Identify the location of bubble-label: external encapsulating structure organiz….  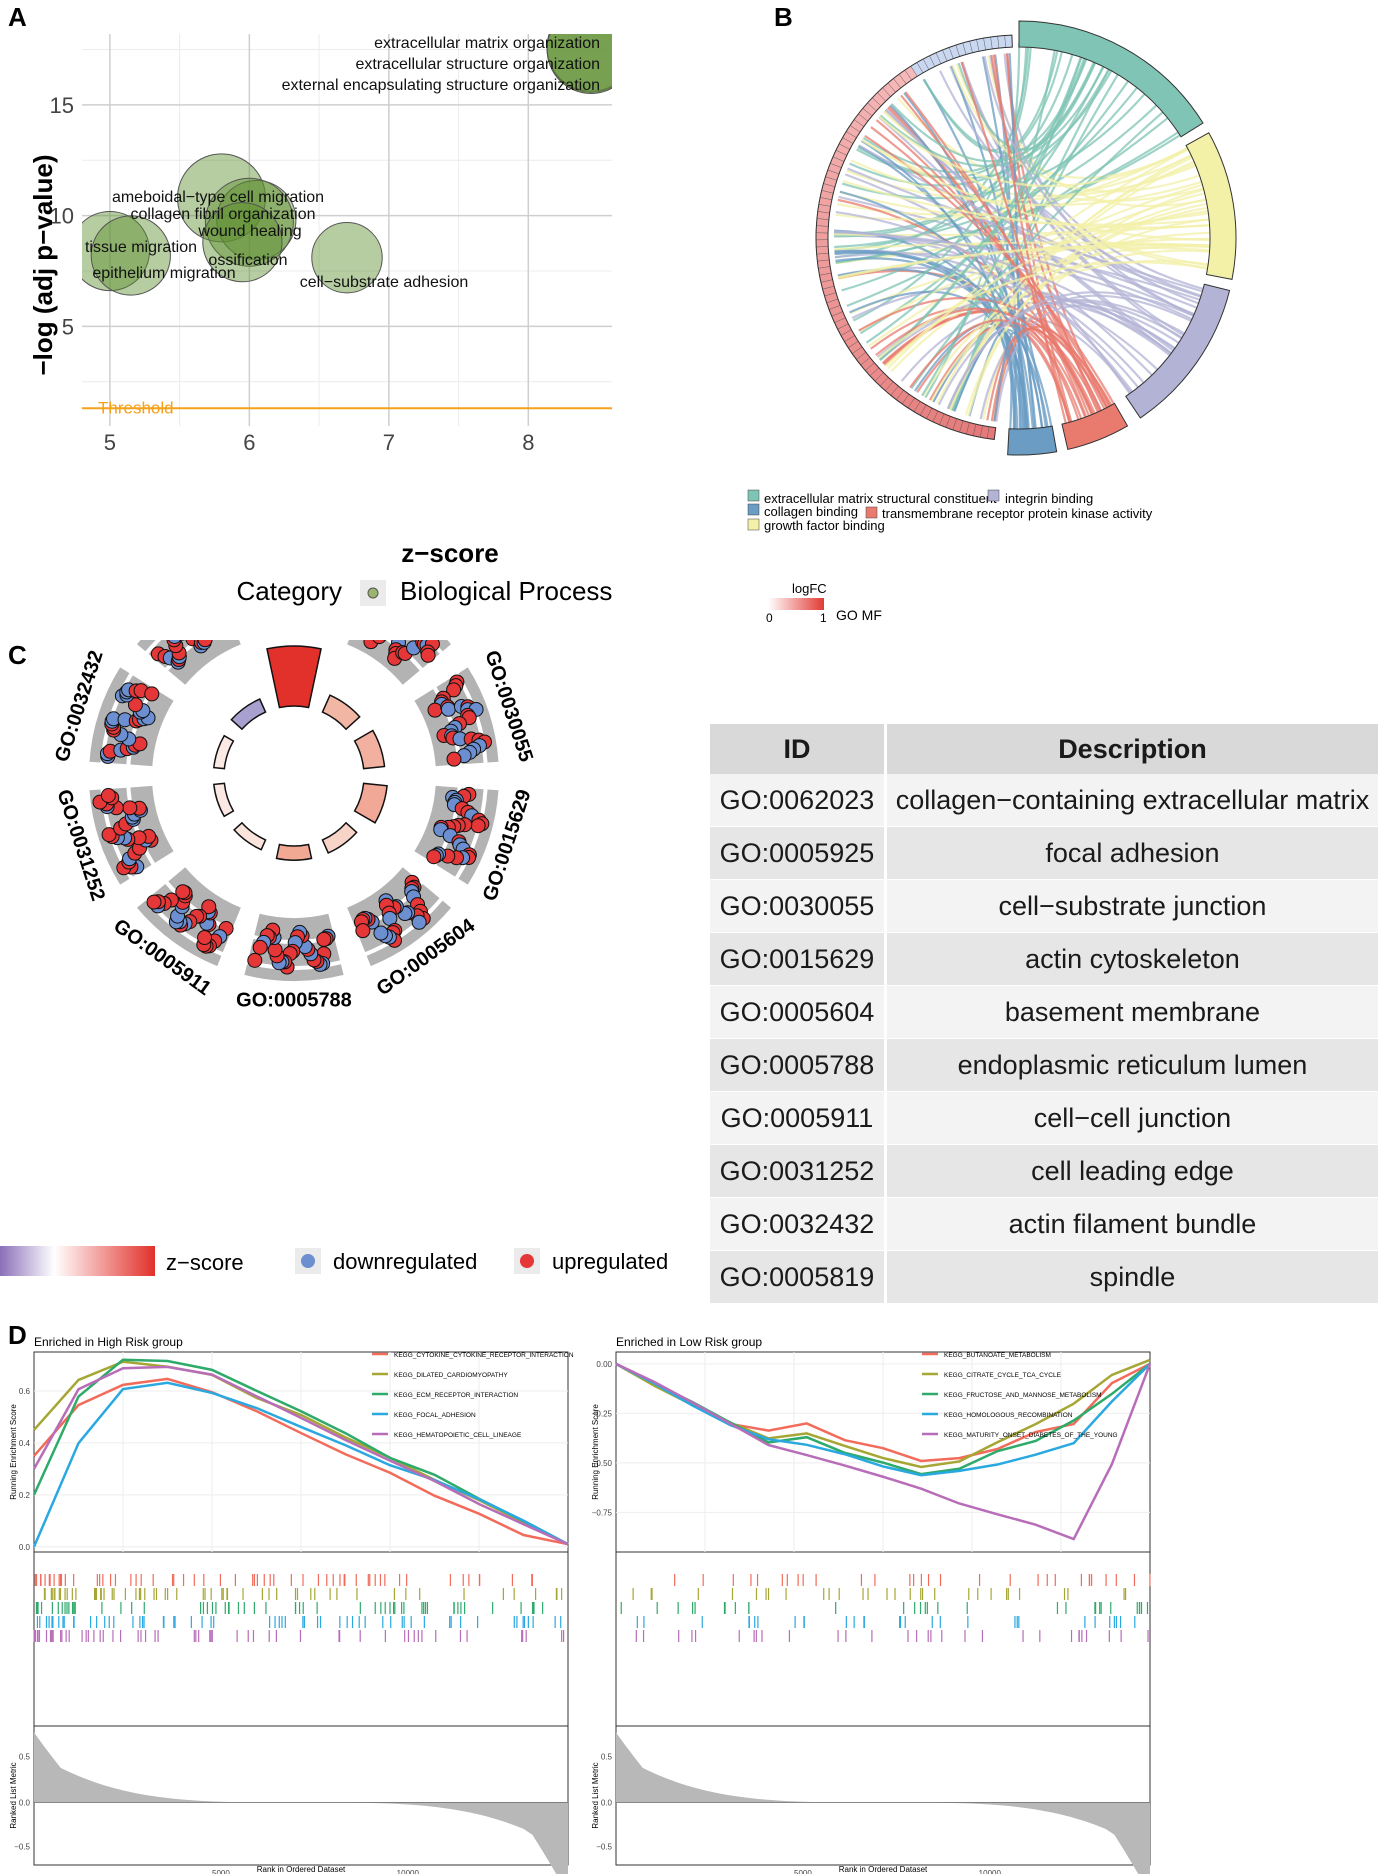
(441, 85).